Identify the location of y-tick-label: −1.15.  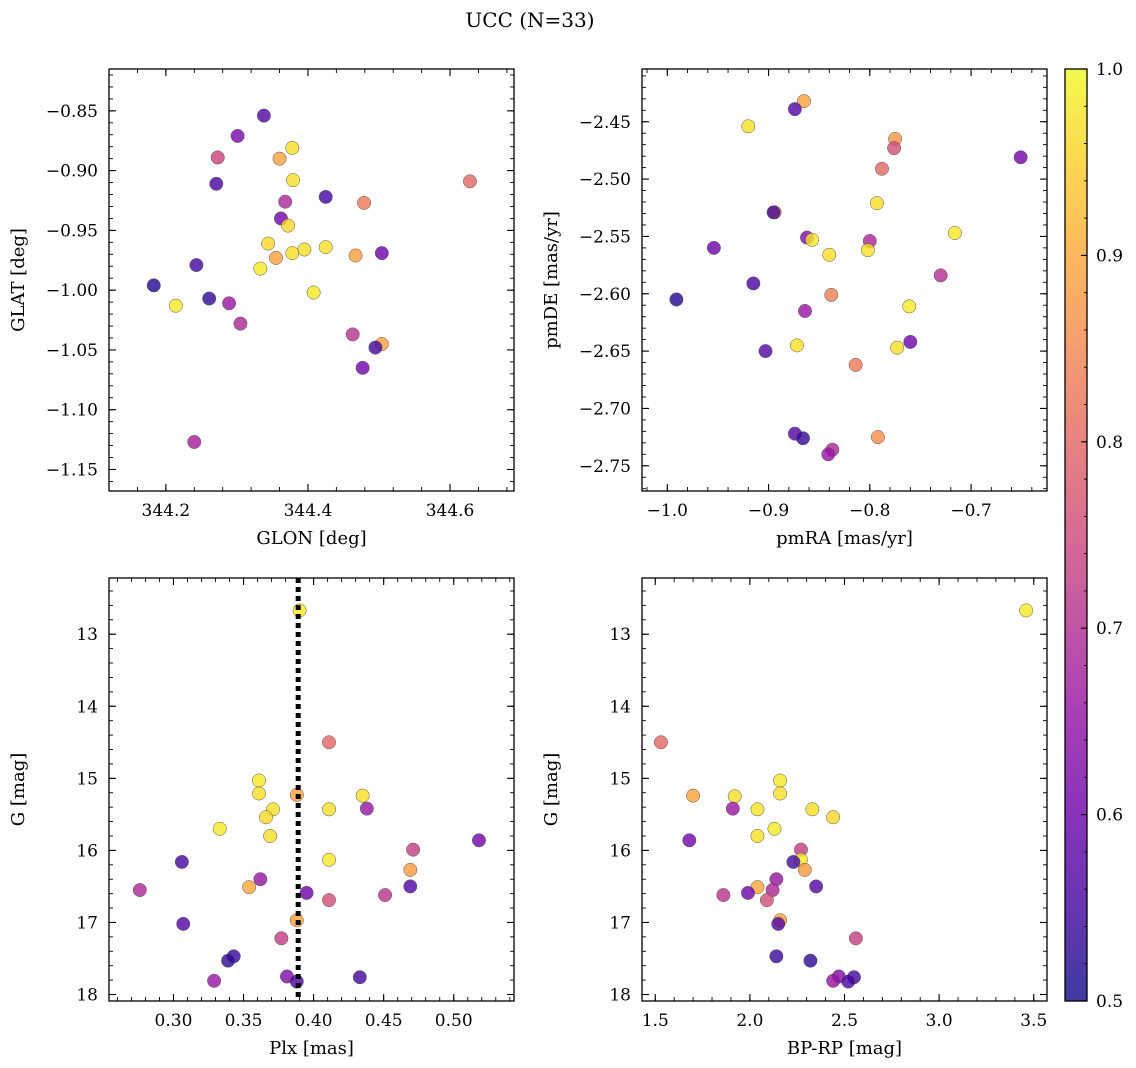
(72, 470).